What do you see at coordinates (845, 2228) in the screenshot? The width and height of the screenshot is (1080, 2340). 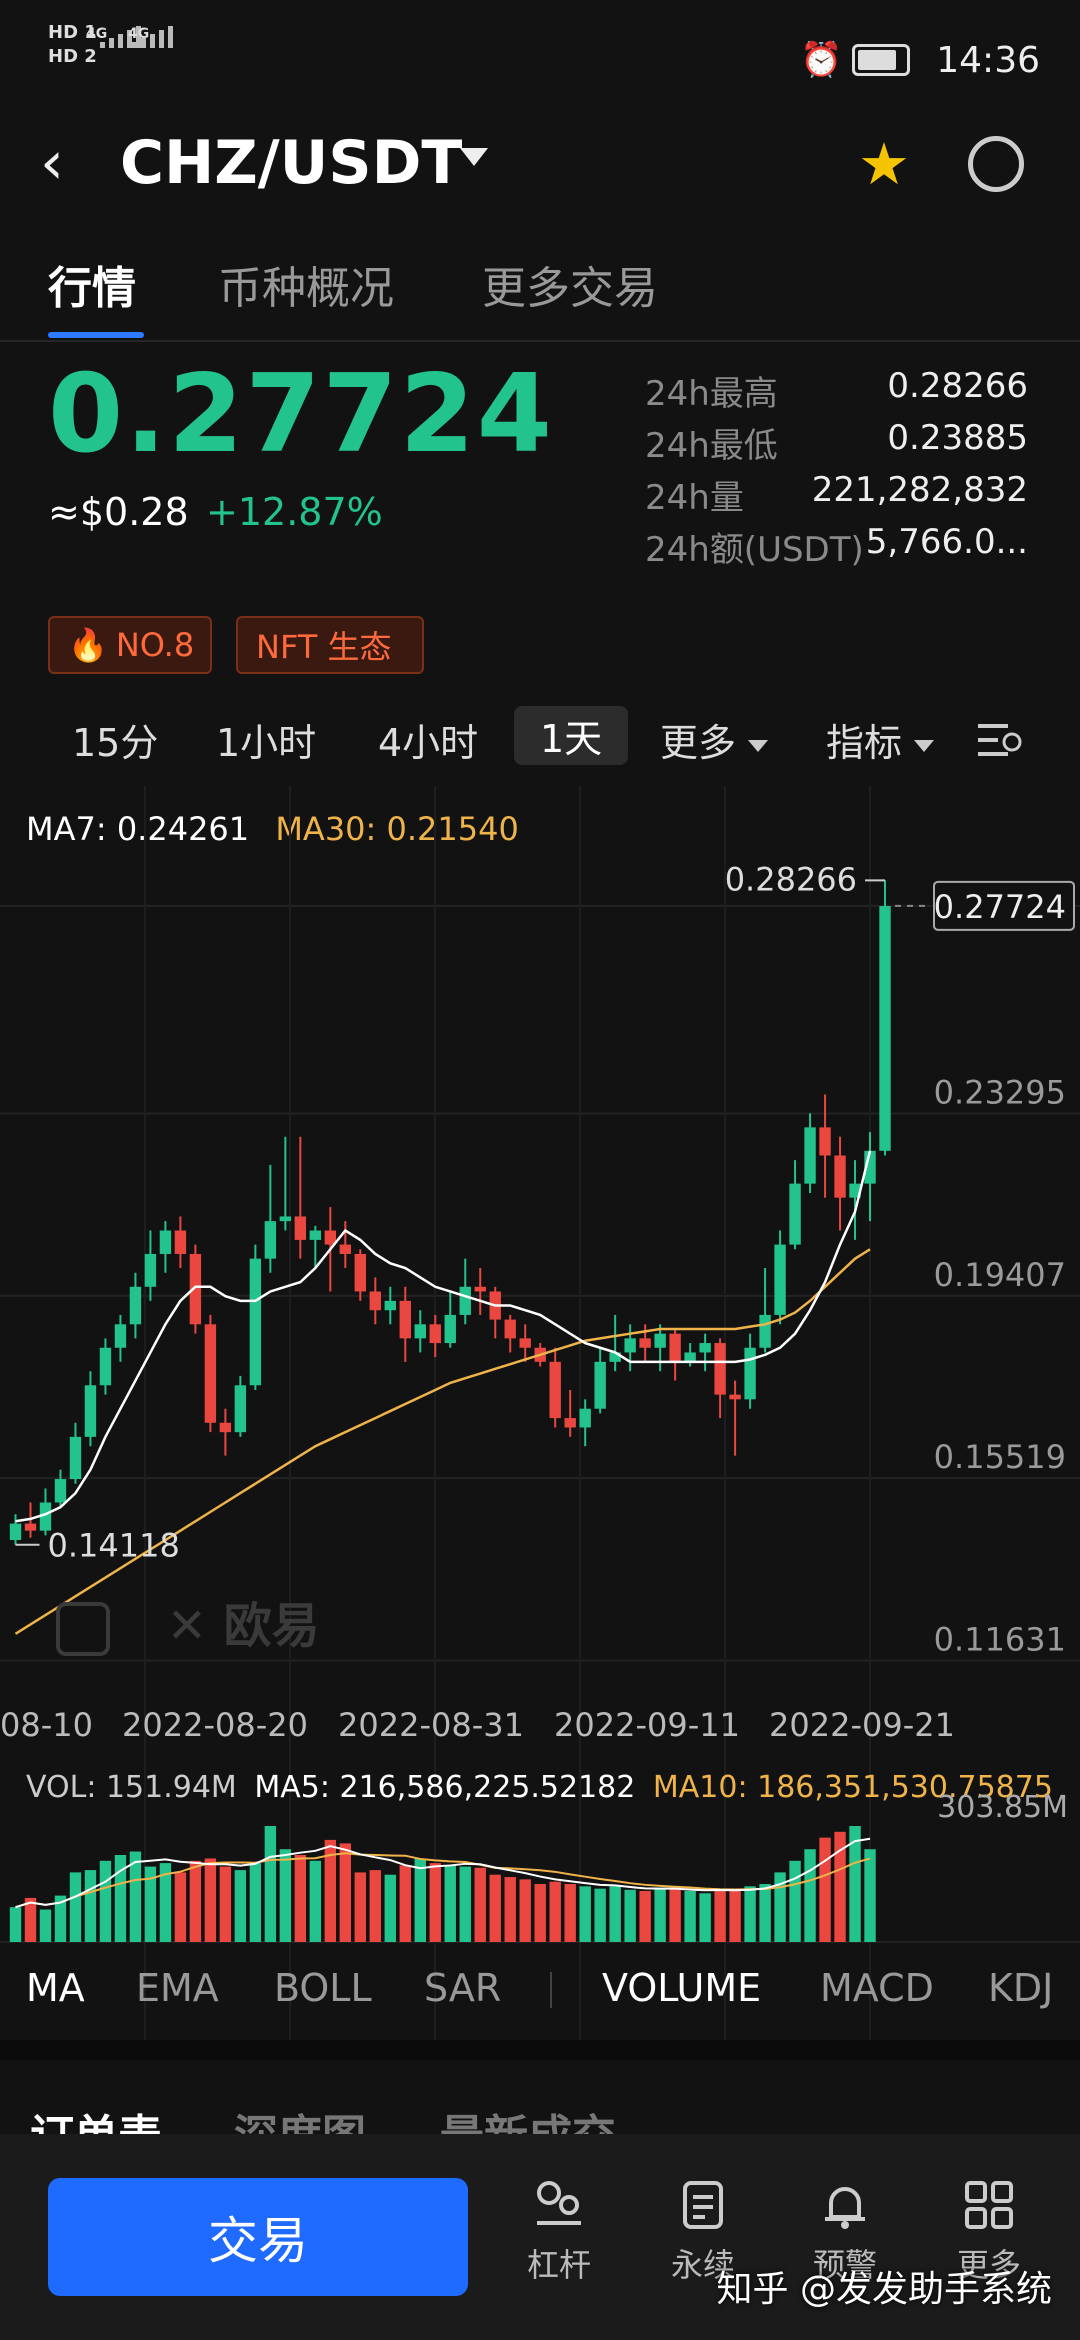 I see `nav-alert: 预警` at bounding box center [845, 2228].